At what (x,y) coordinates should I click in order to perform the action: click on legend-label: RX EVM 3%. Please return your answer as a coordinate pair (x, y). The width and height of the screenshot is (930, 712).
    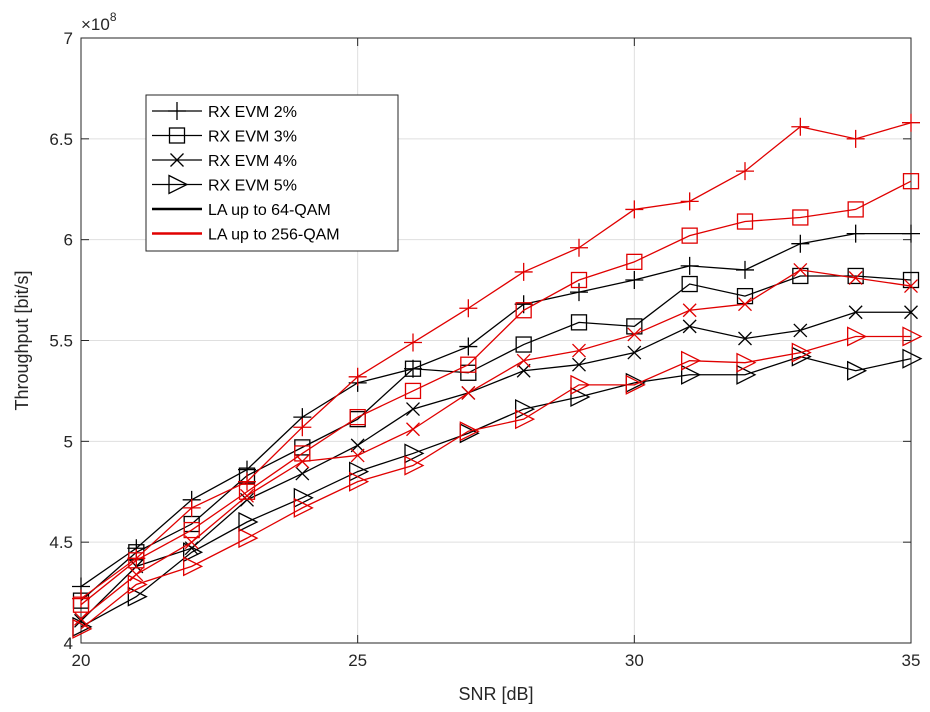
    Looking at the image, I should click on (252, 137).